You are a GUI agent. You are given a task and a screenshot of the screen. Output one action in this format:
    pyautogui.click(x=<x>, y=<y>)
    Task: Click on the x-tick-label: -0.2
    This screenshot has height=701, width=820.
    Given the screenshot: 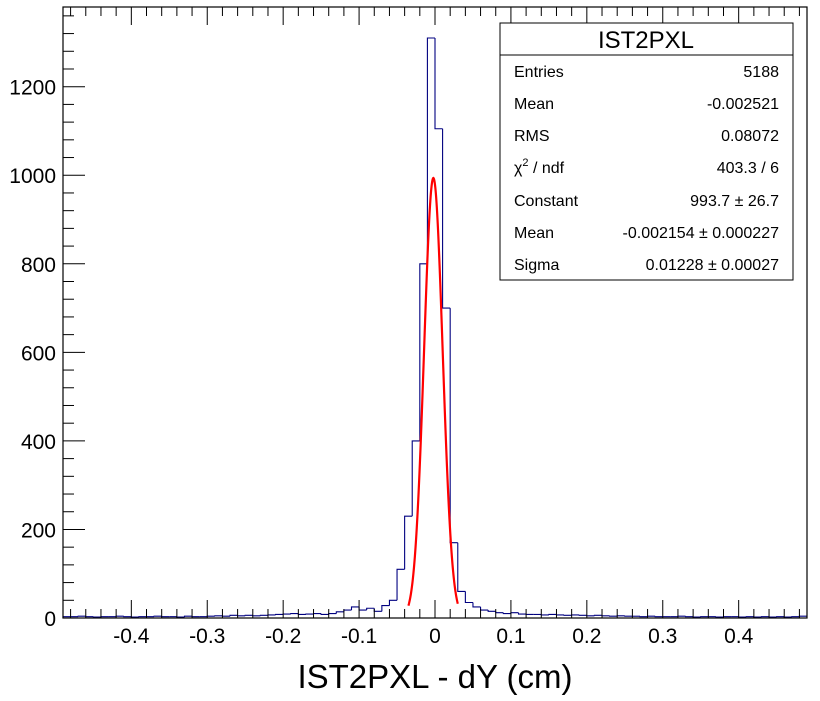 What is the action you would take?
    pyautogui.click(x=283, y=636)
    